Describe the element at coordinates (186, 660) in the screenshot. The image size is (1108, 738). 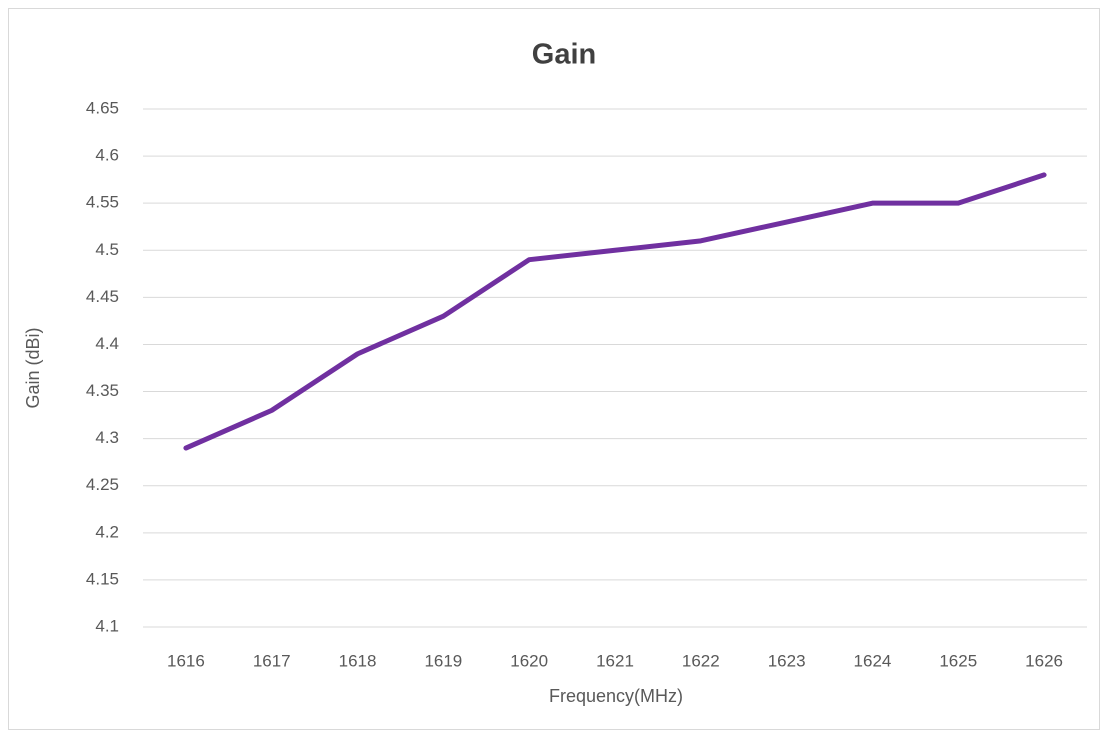
I see `x-tick-label: 1616` at that location.